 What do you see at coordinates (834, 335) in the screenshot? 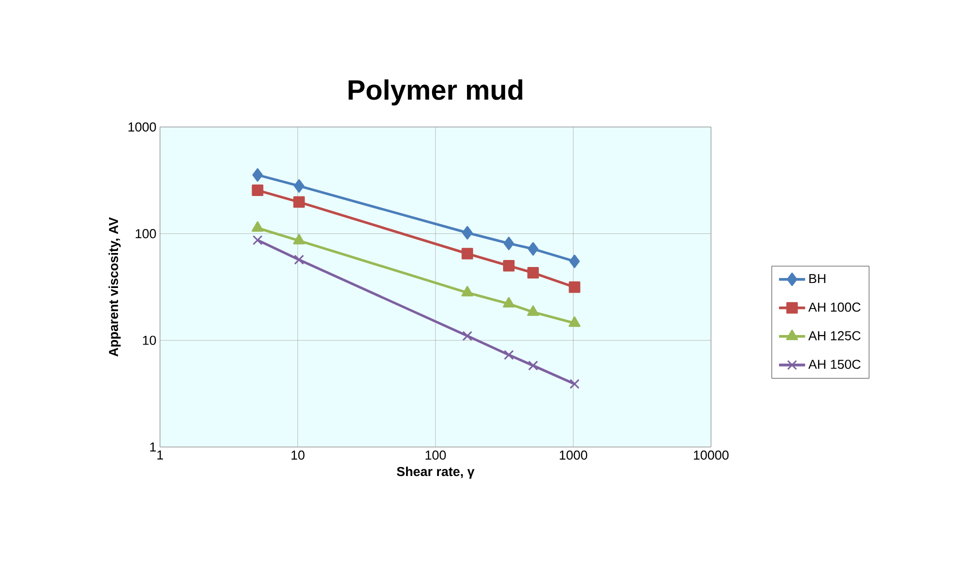
I see `legend-label: AH 125C` at bounding box center [834, 335].